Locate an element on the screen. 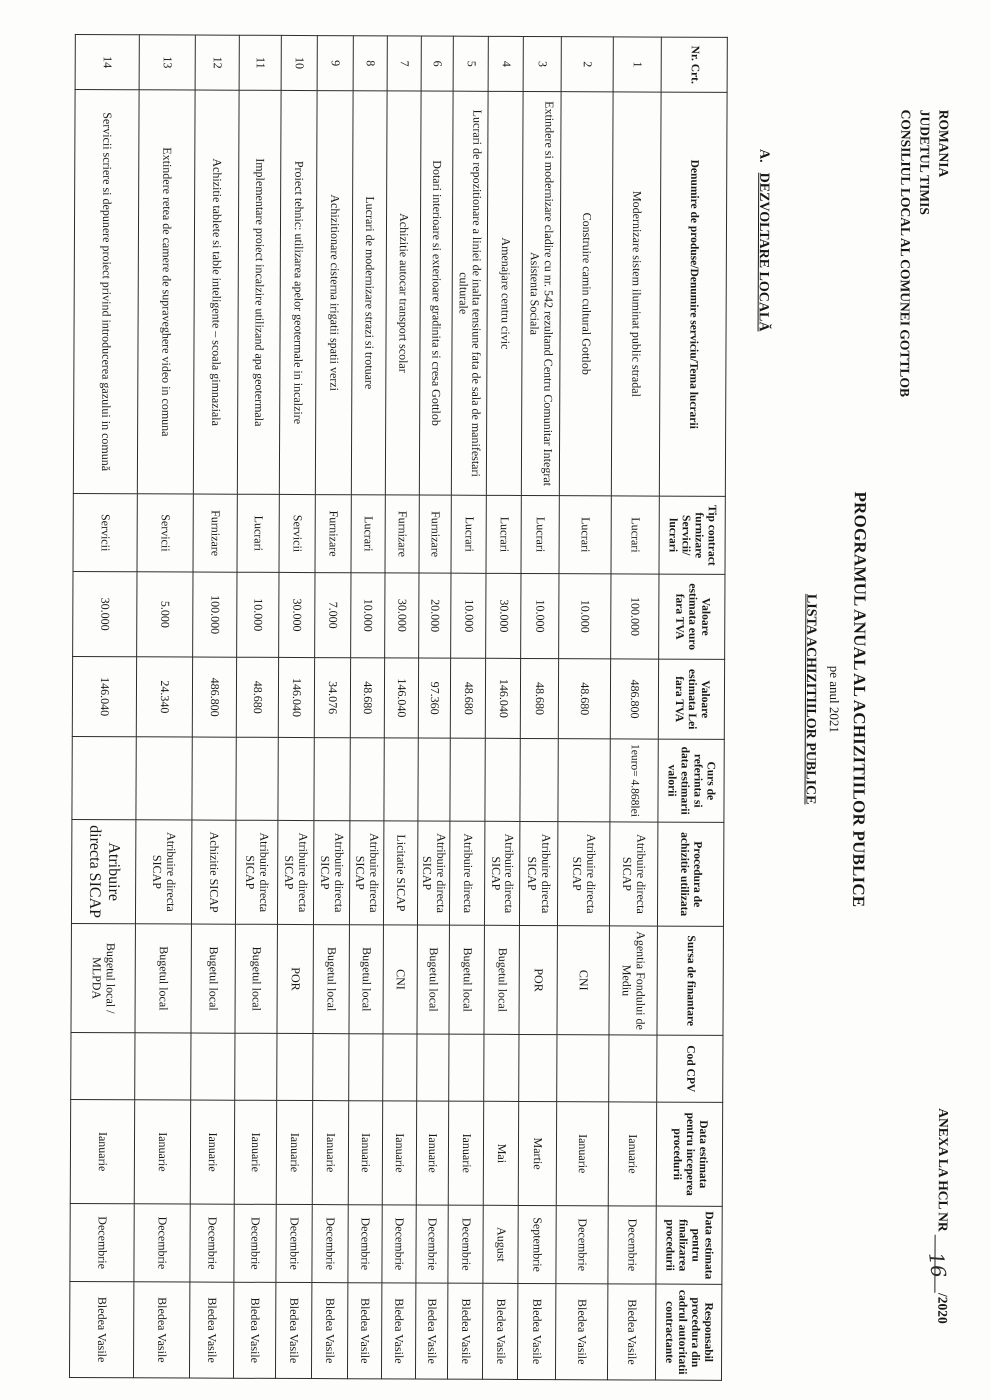 The image size is (990, 1400). authority-line-council: CONSILIUL LOCAL AL COMUNEI GOTTLOB is located at coordinates (905, 253).